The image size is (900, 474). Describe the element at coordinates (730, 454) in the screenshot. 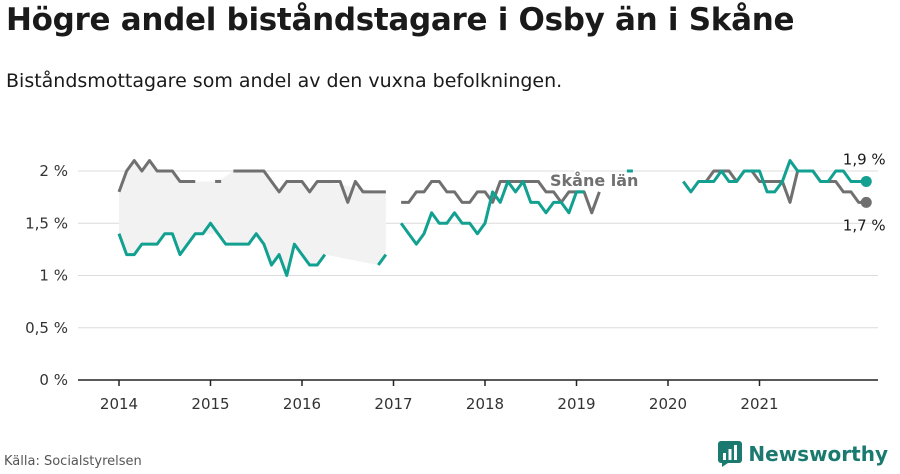

I see `newsworthy-logo-icon` at that location.